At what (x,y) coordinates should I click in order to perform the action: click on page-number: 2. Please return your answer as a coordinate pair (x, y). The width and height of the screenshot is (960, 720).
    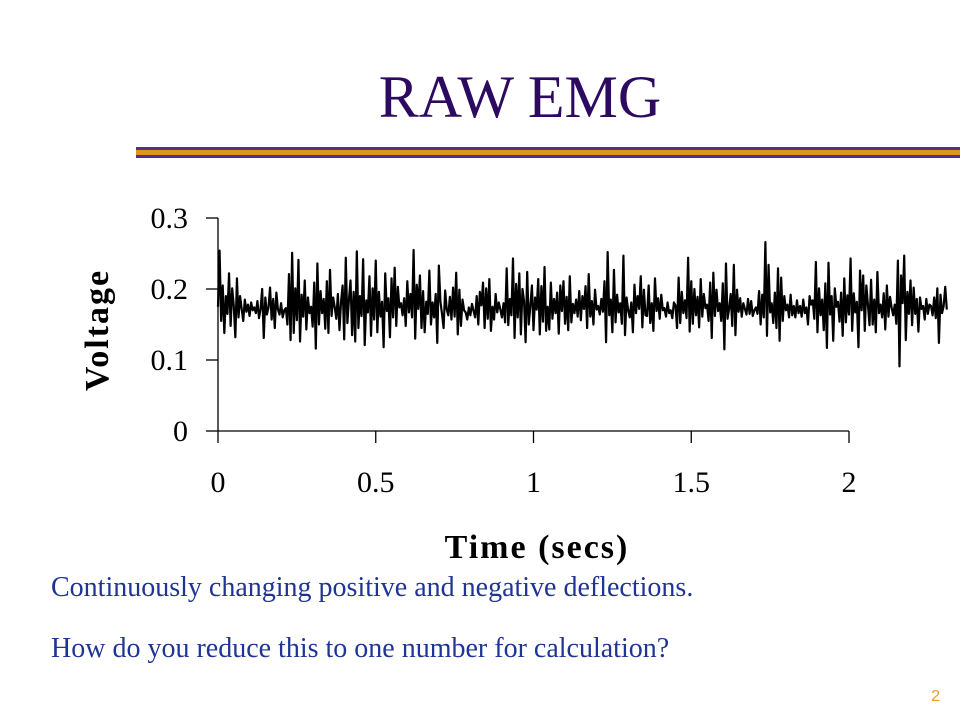
    Looking at the image, I should click on (935, 696).